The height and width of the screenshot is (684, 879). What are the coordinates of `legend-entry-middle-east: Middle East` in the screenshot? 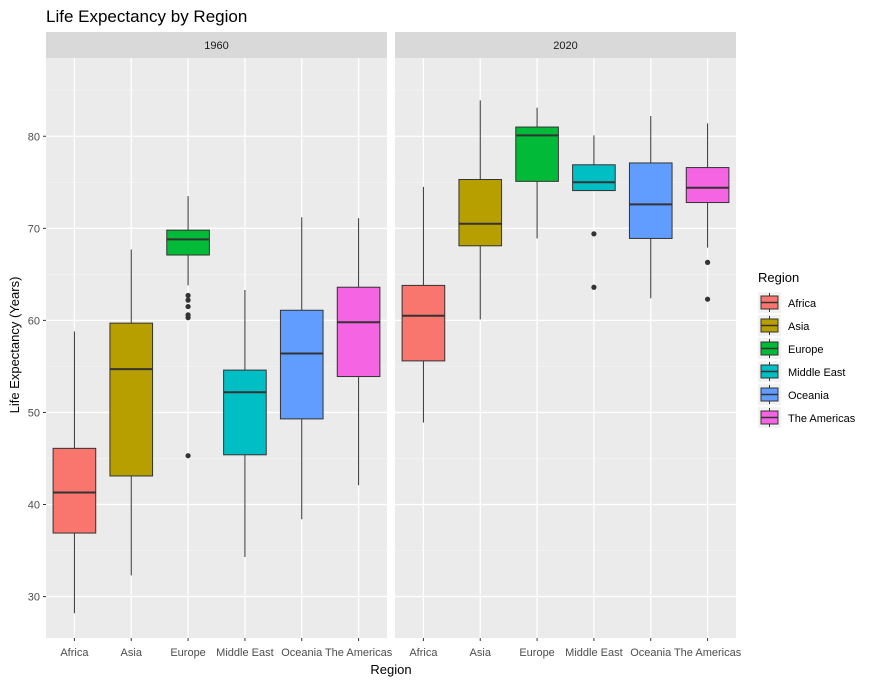 It's located at (801, 371).